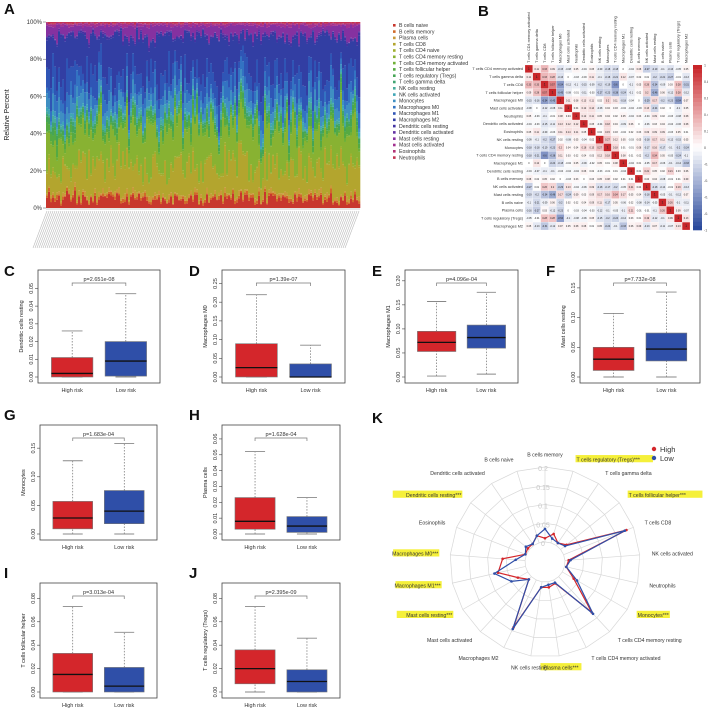 This screenshot has height=712, width=708. Describe the element at coordinates (631, 148) in the screenshot. I see `heatmap-cell-value: -0.01` at that location.